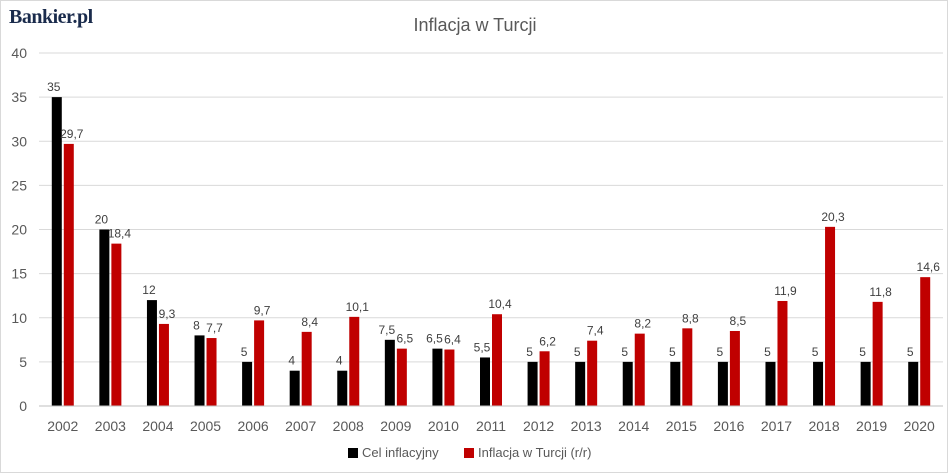 The height and width of the screenshot is (473, 948). What do you see at coordinates (51, 17) in the screenshot?
I see `bankier-logo: Bankier.pl` at bounding box center [51, 17].